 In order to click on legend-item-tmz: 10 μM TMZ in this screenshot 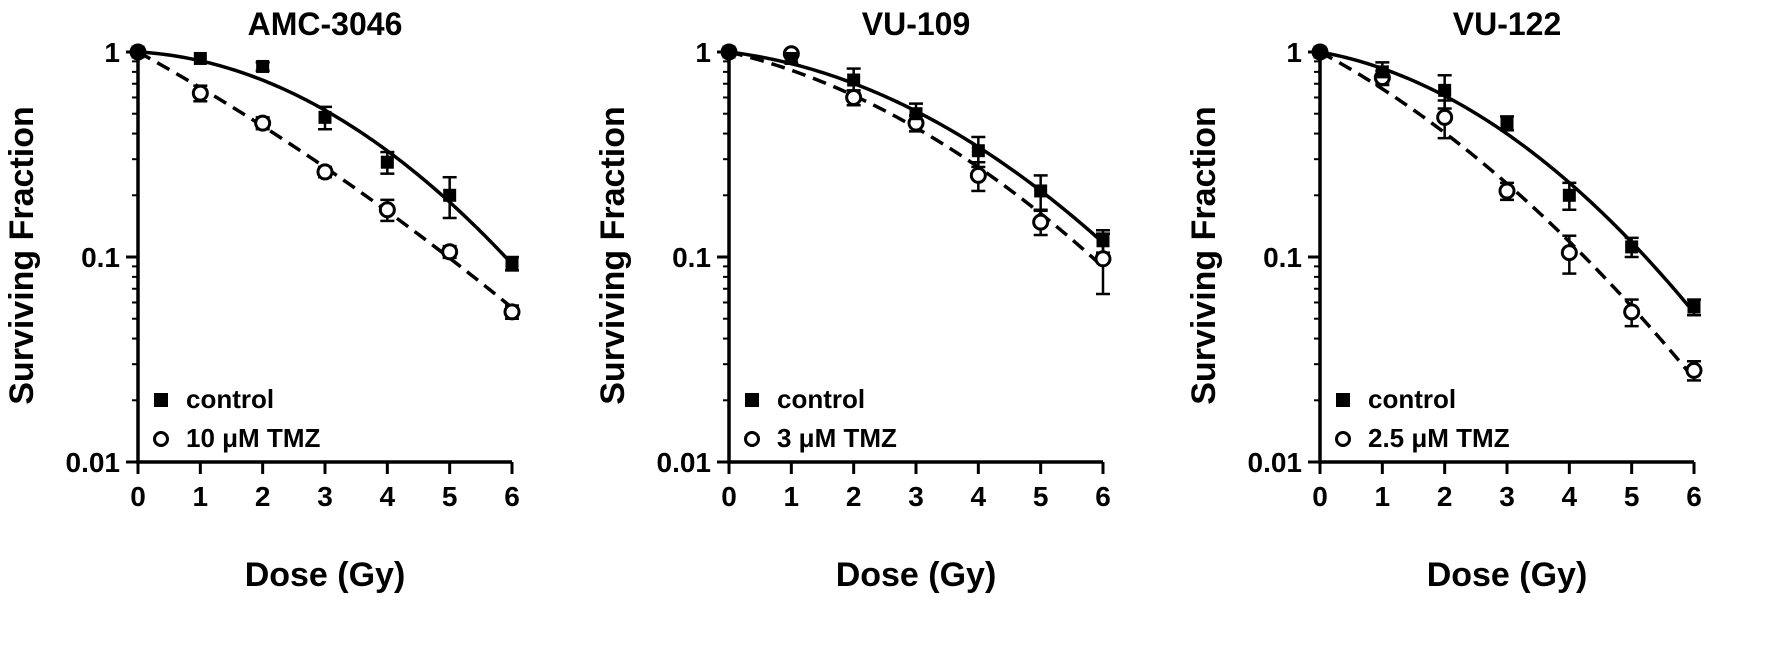, I will do `click(234, 438)`.